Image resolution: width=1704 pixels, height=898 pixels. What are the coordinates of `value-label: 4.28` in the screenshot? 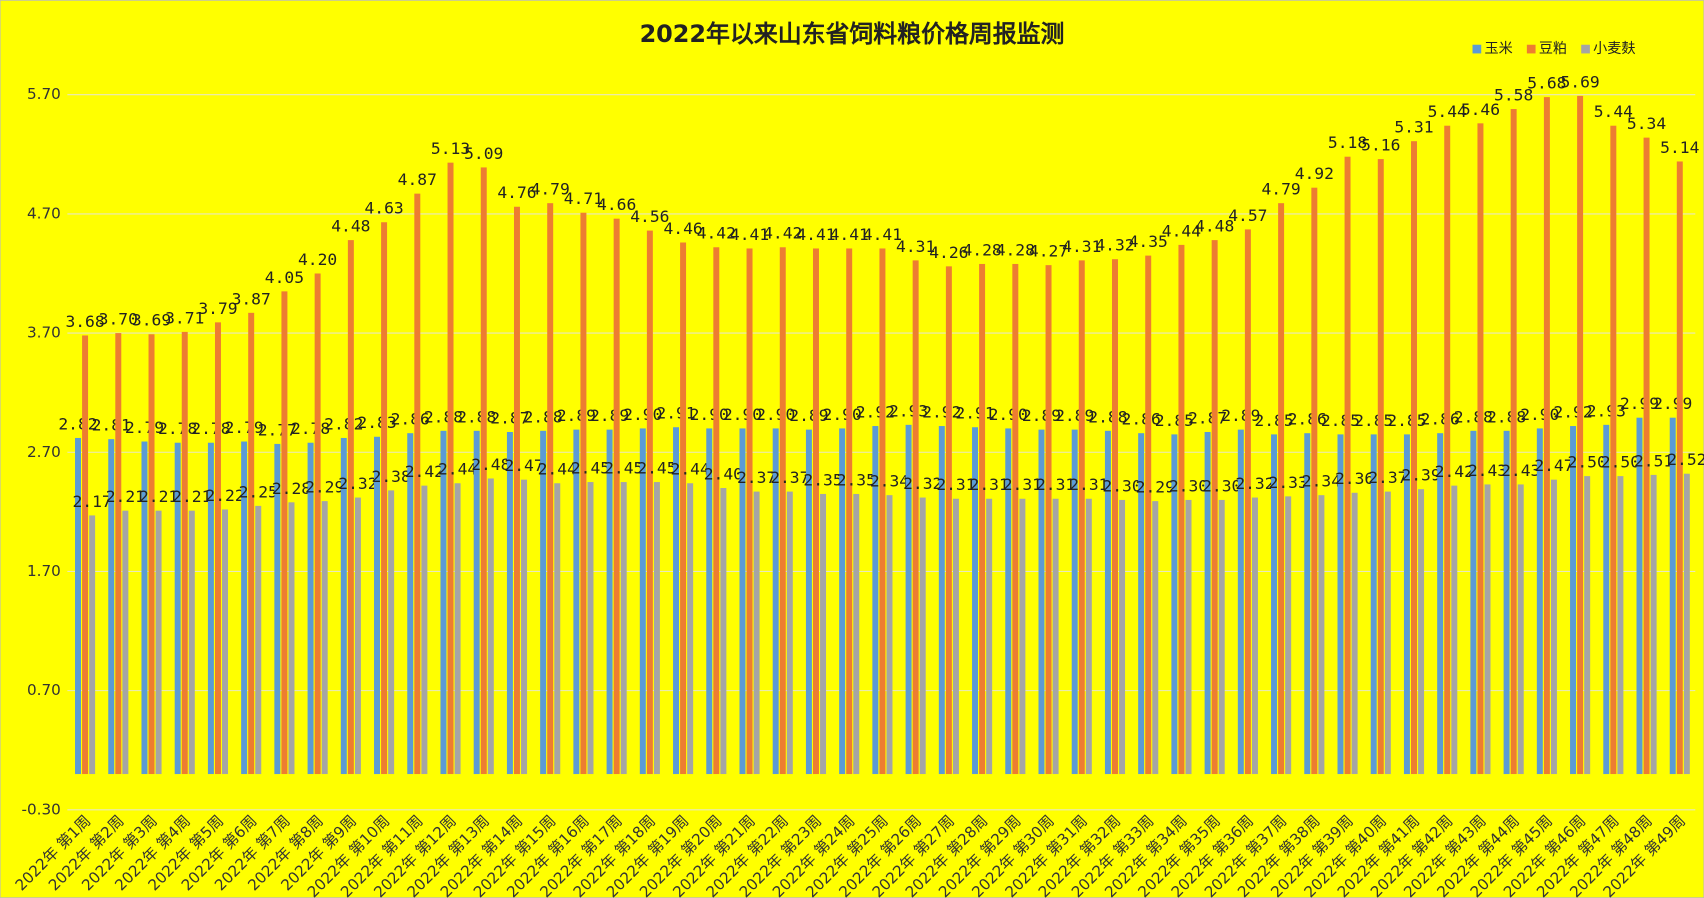 It's located at (1015, 249).